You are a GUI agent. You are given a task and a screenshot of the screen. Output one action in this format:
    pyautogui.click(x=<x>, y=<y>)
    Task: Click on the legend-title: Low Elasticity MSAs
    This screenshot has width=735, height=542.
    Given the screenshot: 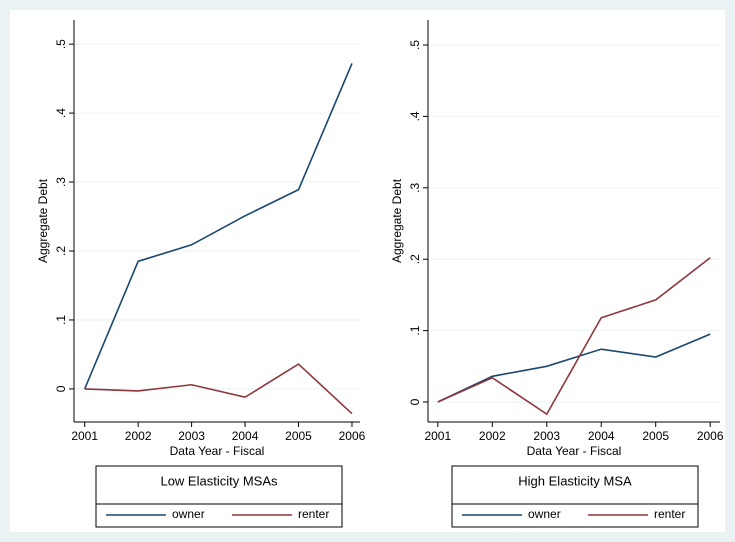 What is the action you would take?
    pyautogui.click(x=219, y=480)
    